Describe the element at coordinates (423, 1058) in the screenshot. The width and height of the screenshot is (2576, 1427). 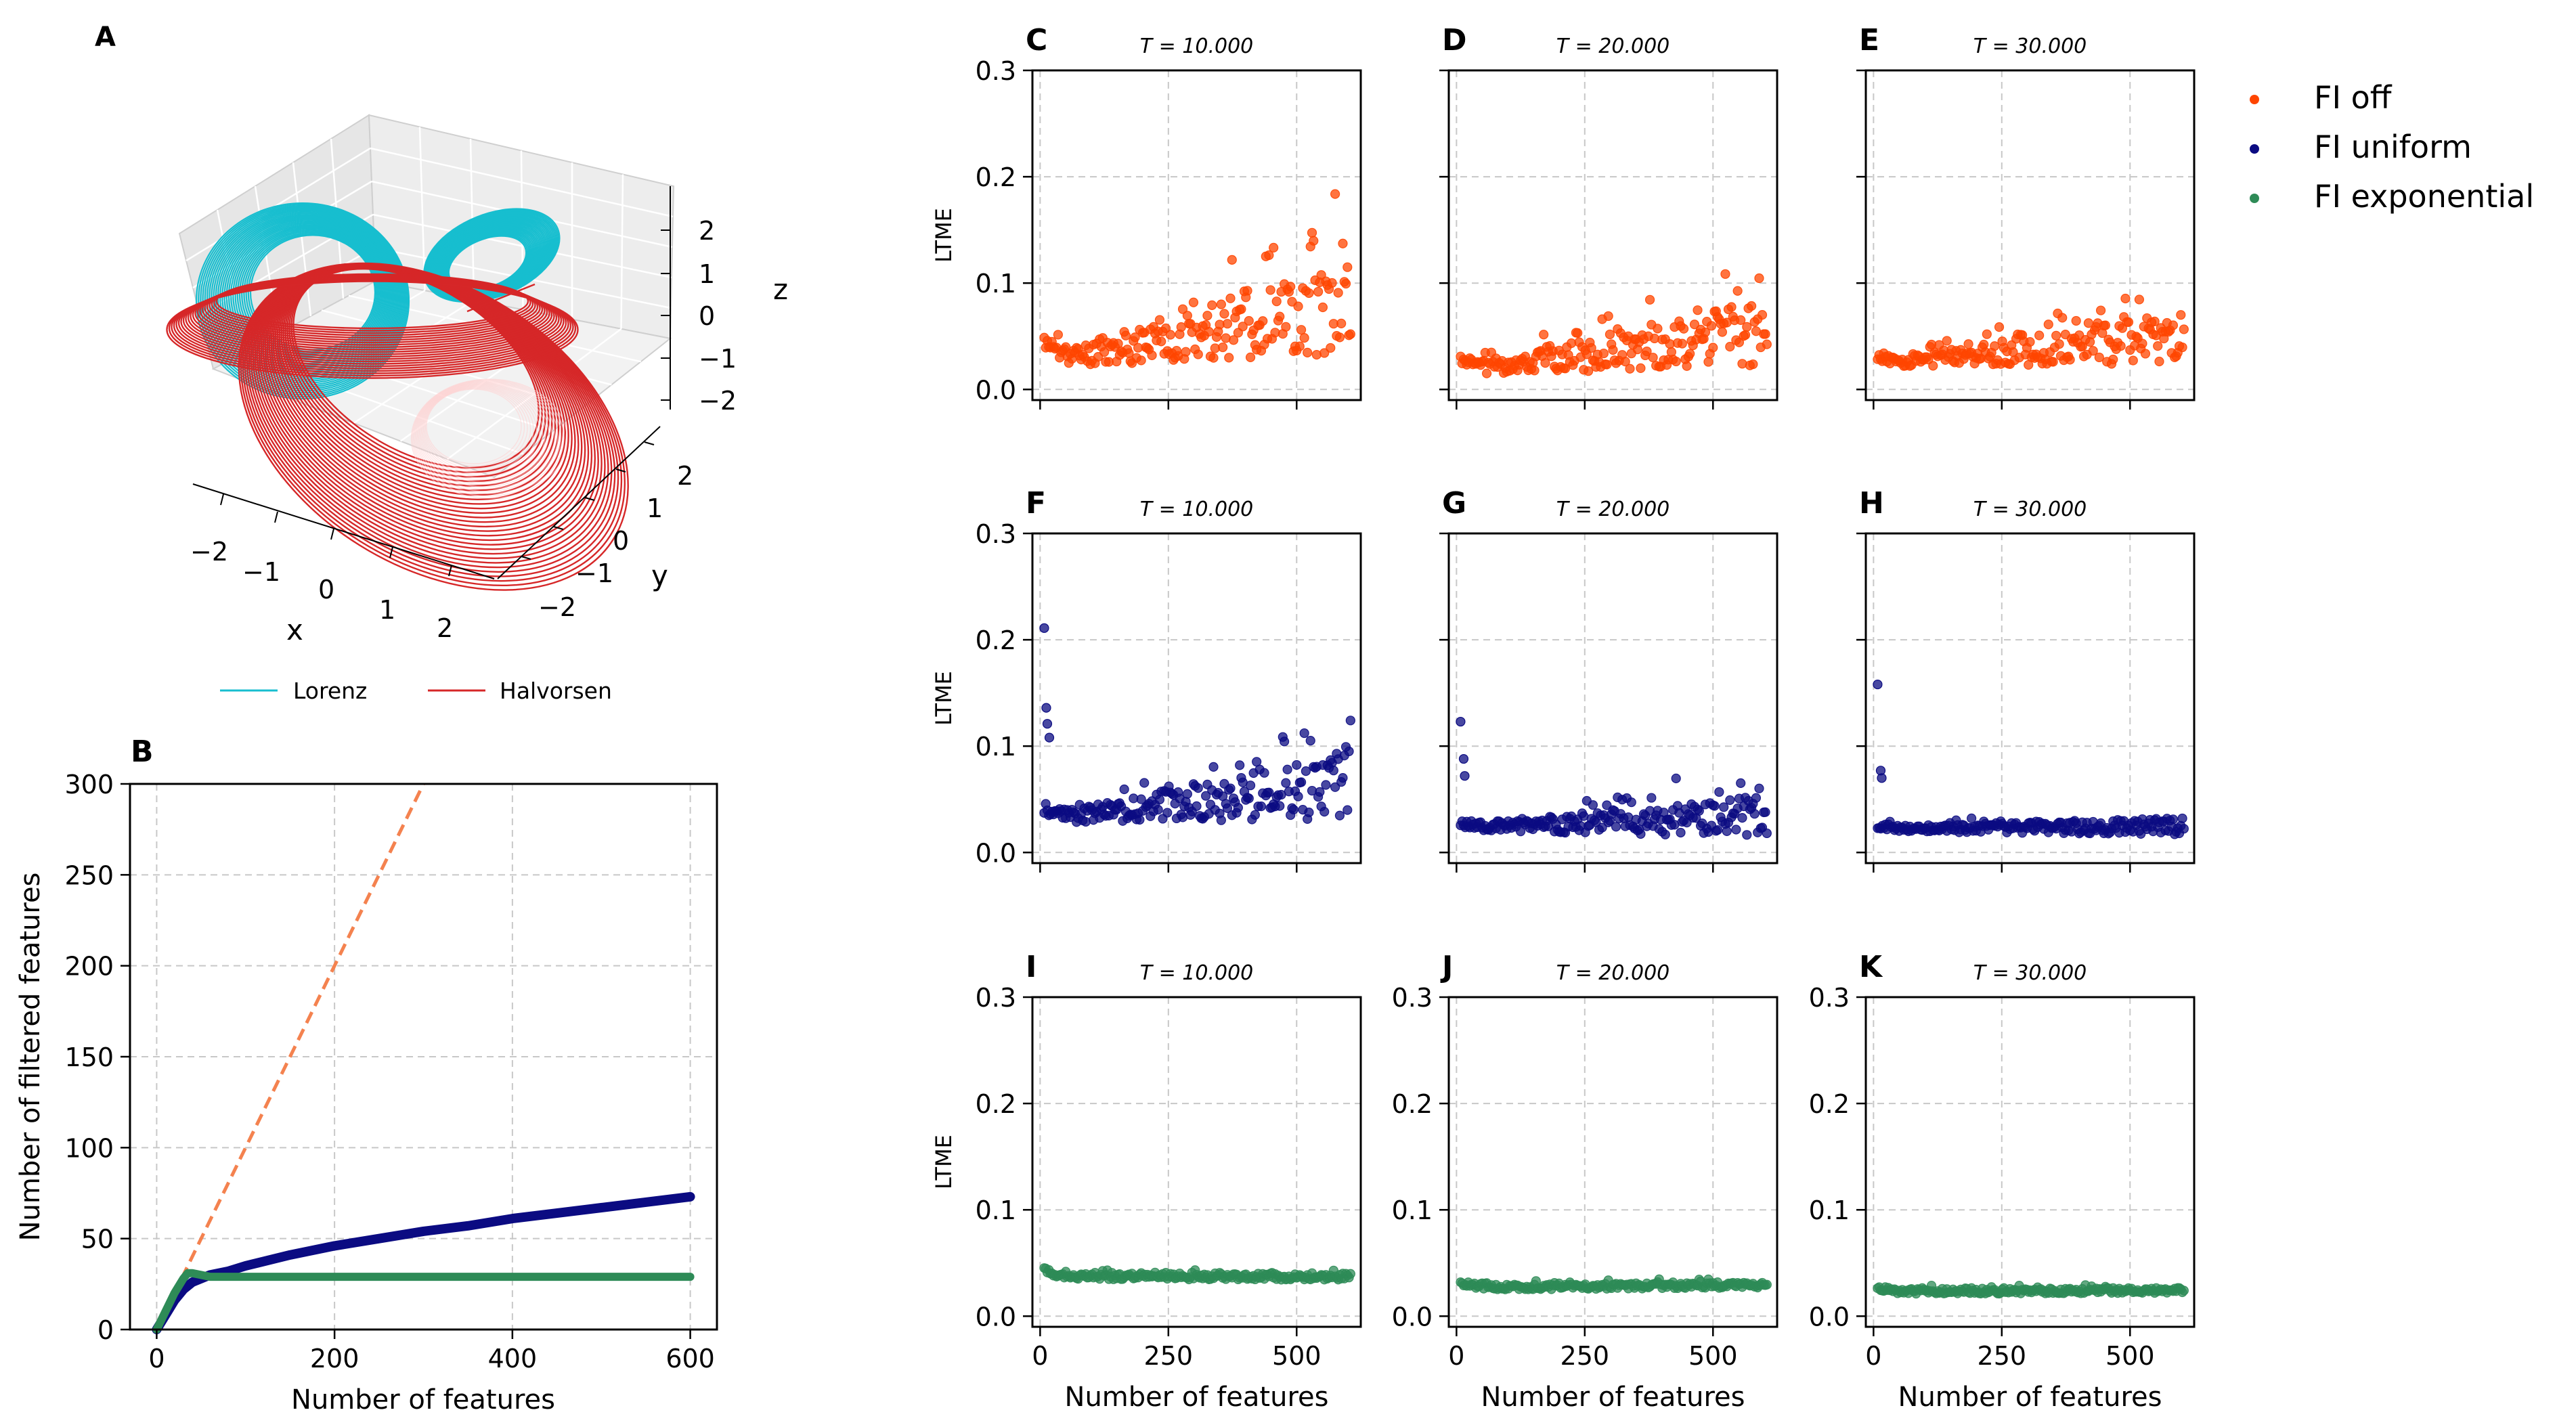
I see `panel-b-series` at that location.